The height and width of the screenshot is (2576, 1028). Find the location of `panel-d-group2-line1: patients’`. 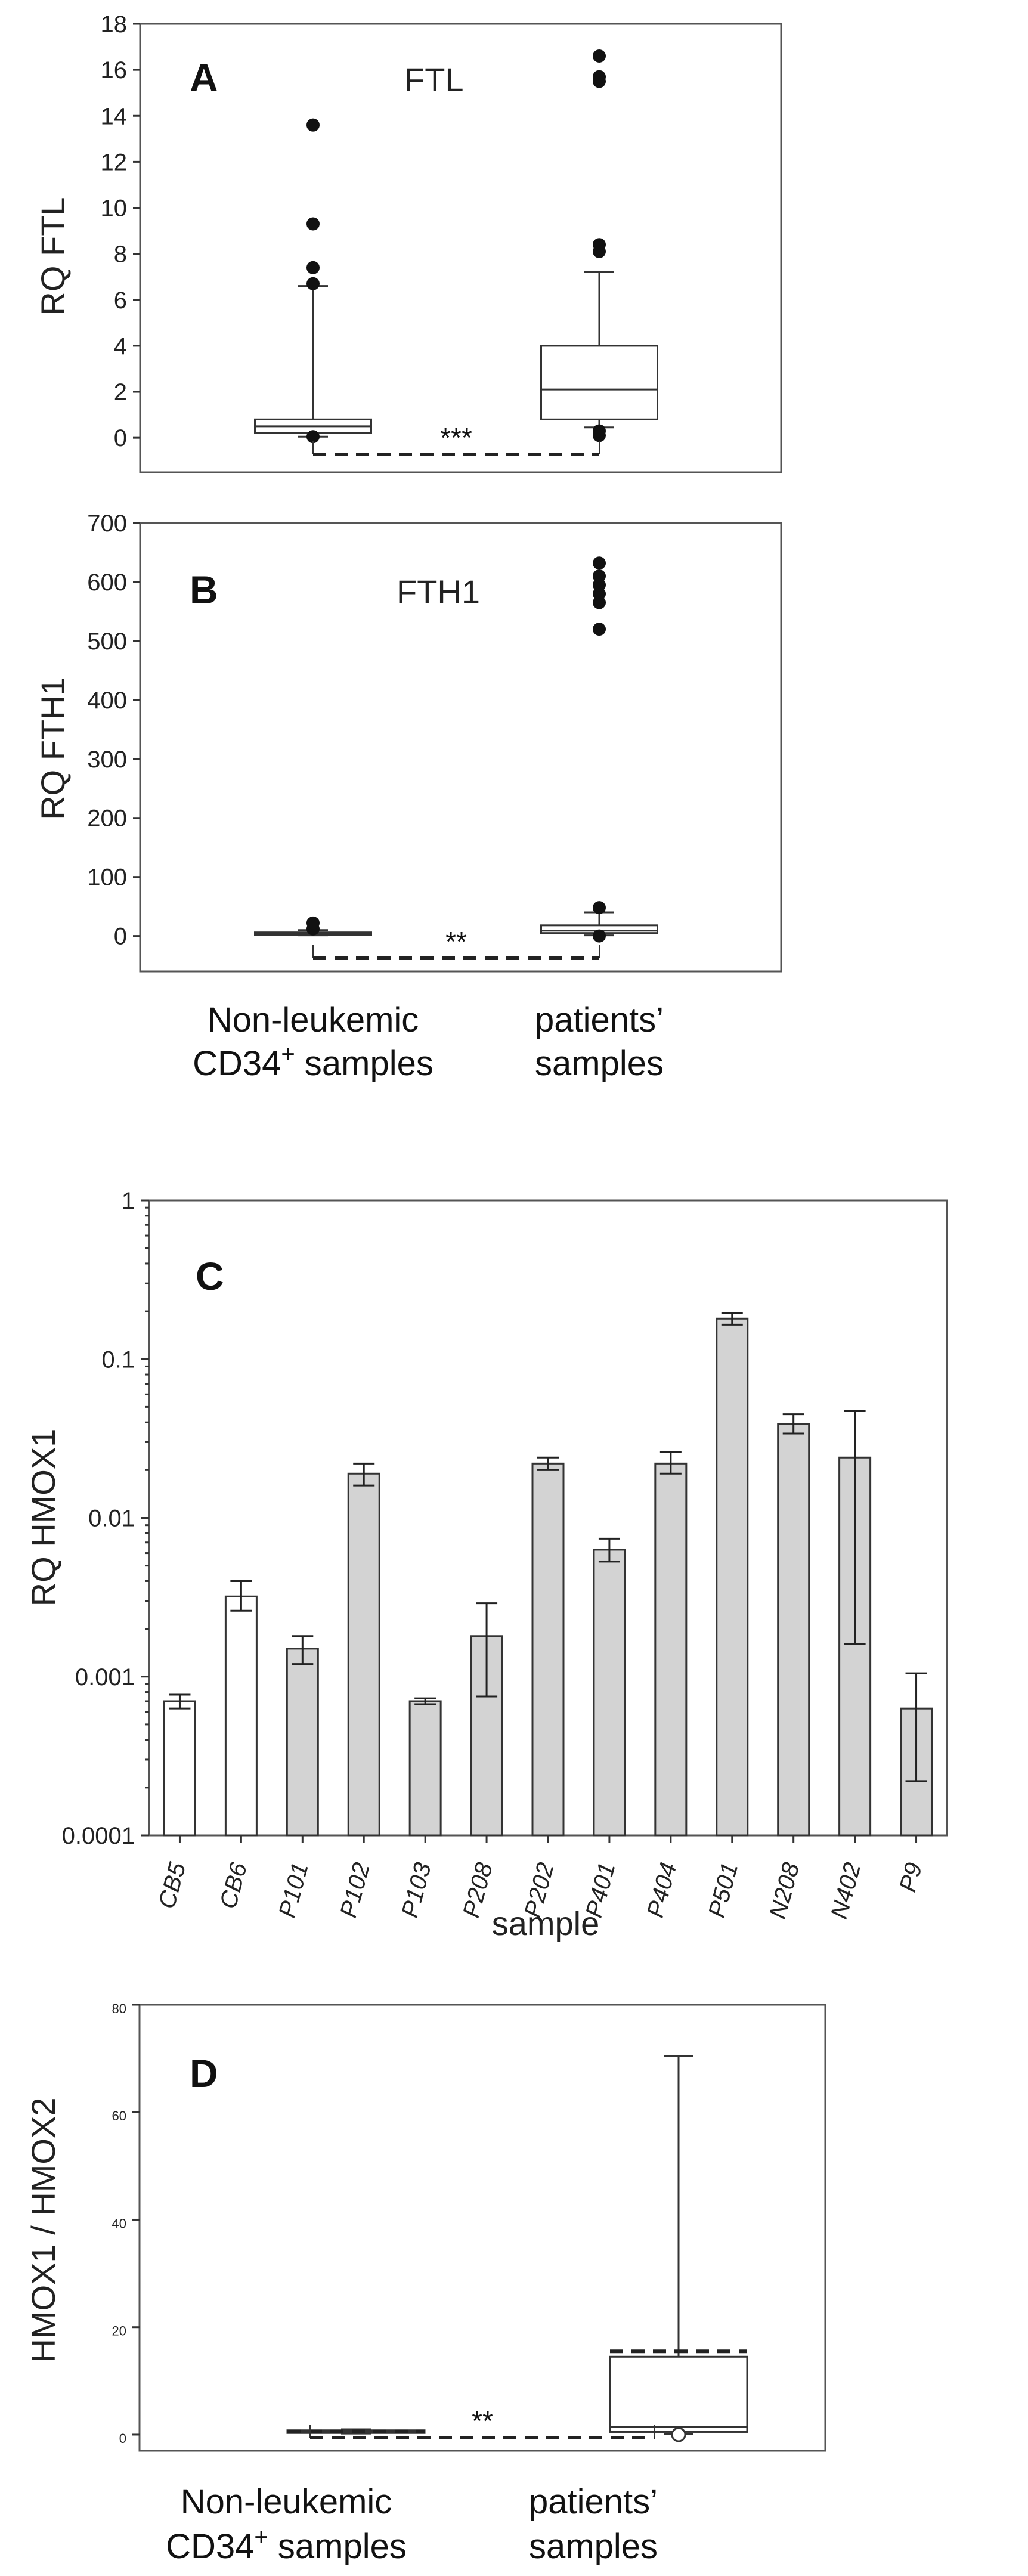

panel-d-group2-line1: patients’ is located at coordinates (594, 2501).